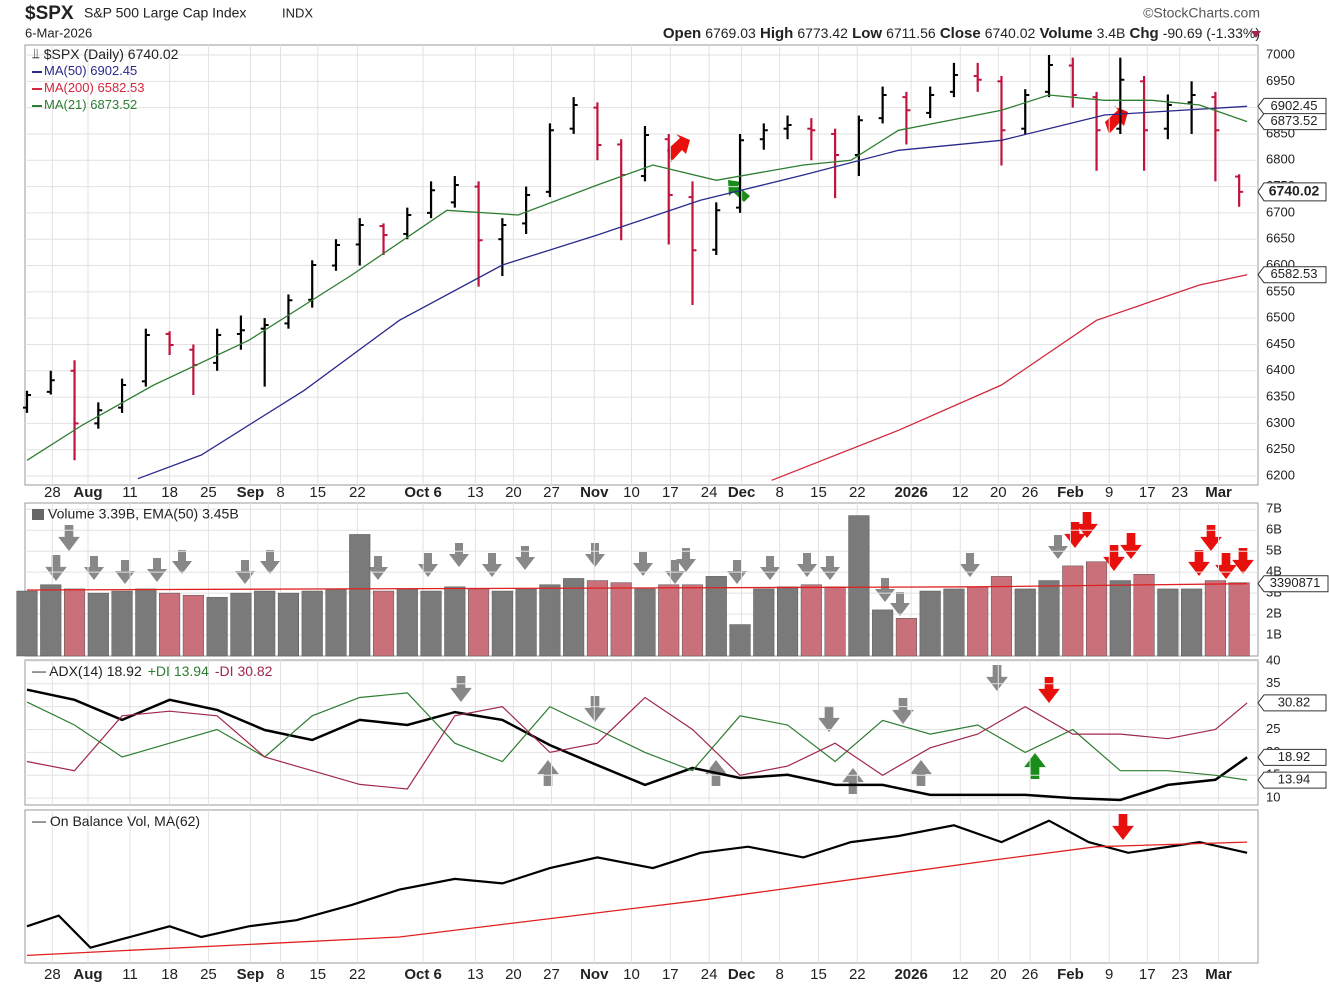 This screenshot has height=995, width=1329. What do you see at coordinates (857, 492) in the screenshot?
I see `x-tick-label: 22` at bounding box center [857, 492].